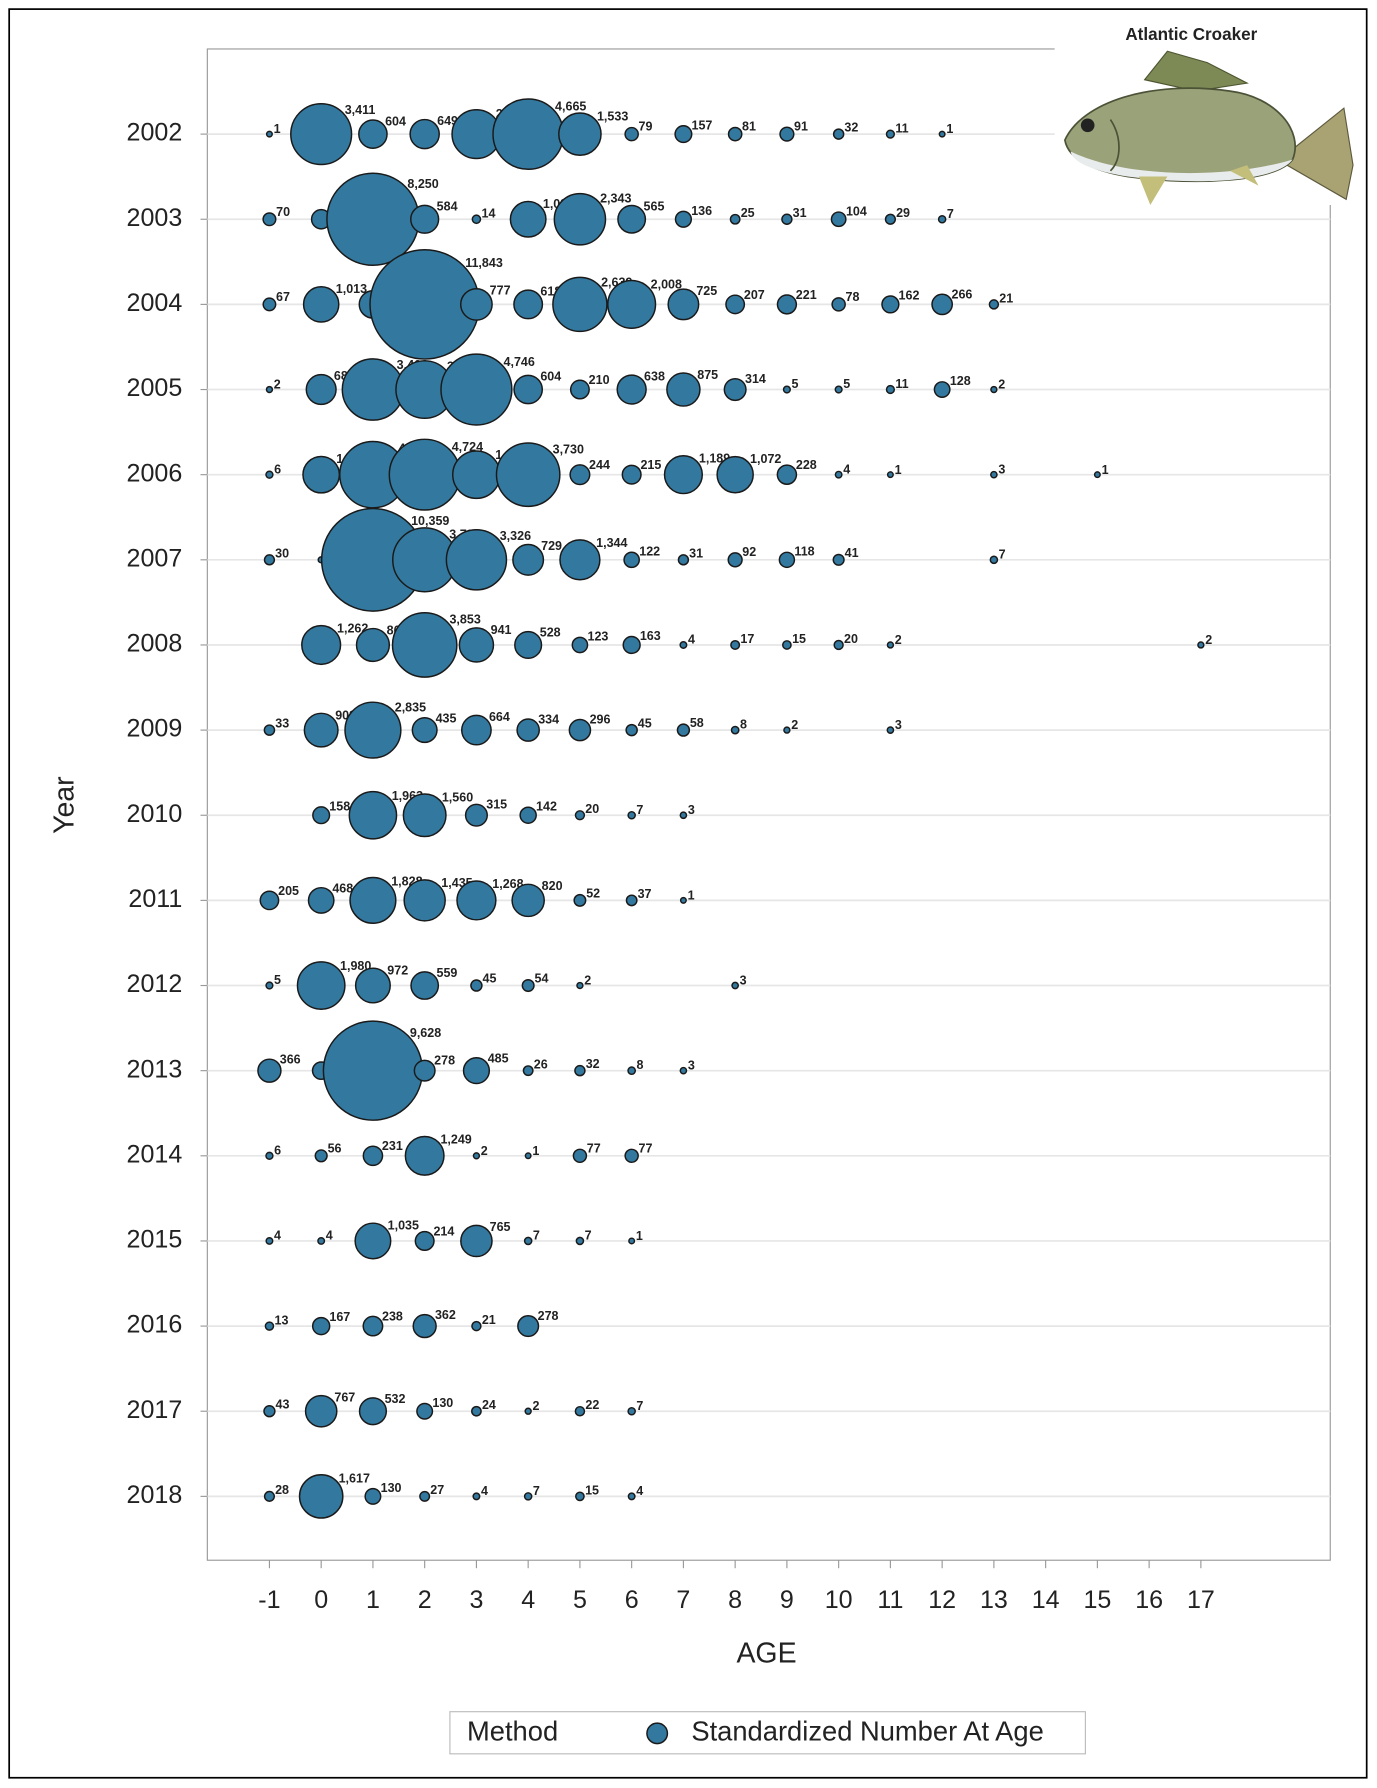  Describe the element at coordinates (342, 889) in the screenshot. I see `data-label: 468` at that location.